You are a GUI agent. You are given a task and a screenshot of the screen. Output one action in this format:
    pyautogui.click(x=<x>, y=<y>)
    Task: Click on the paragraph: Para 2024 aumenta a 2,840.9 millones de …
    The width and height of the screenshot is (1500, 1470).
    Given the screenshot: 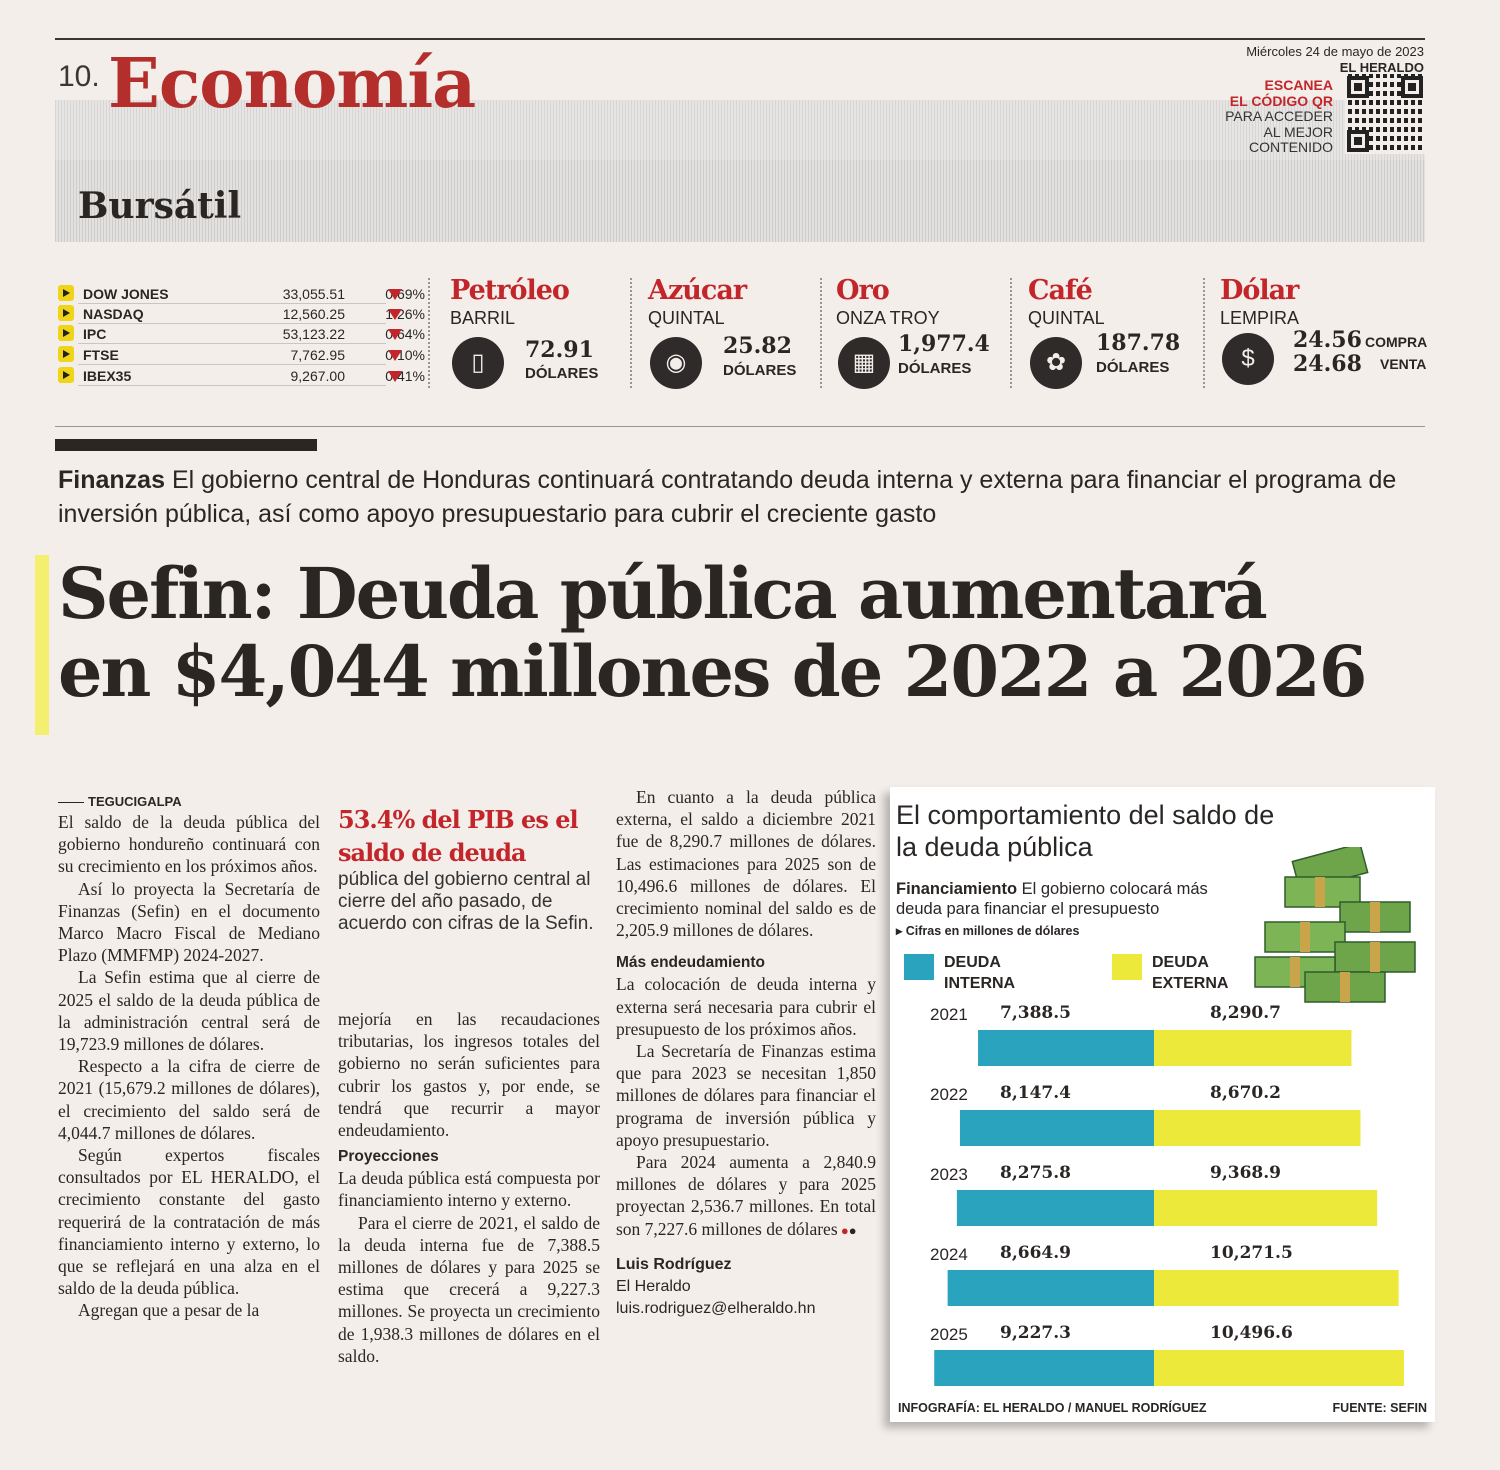 What is the action you would take?
    pyautogui.click(x=746, y=1196)
    